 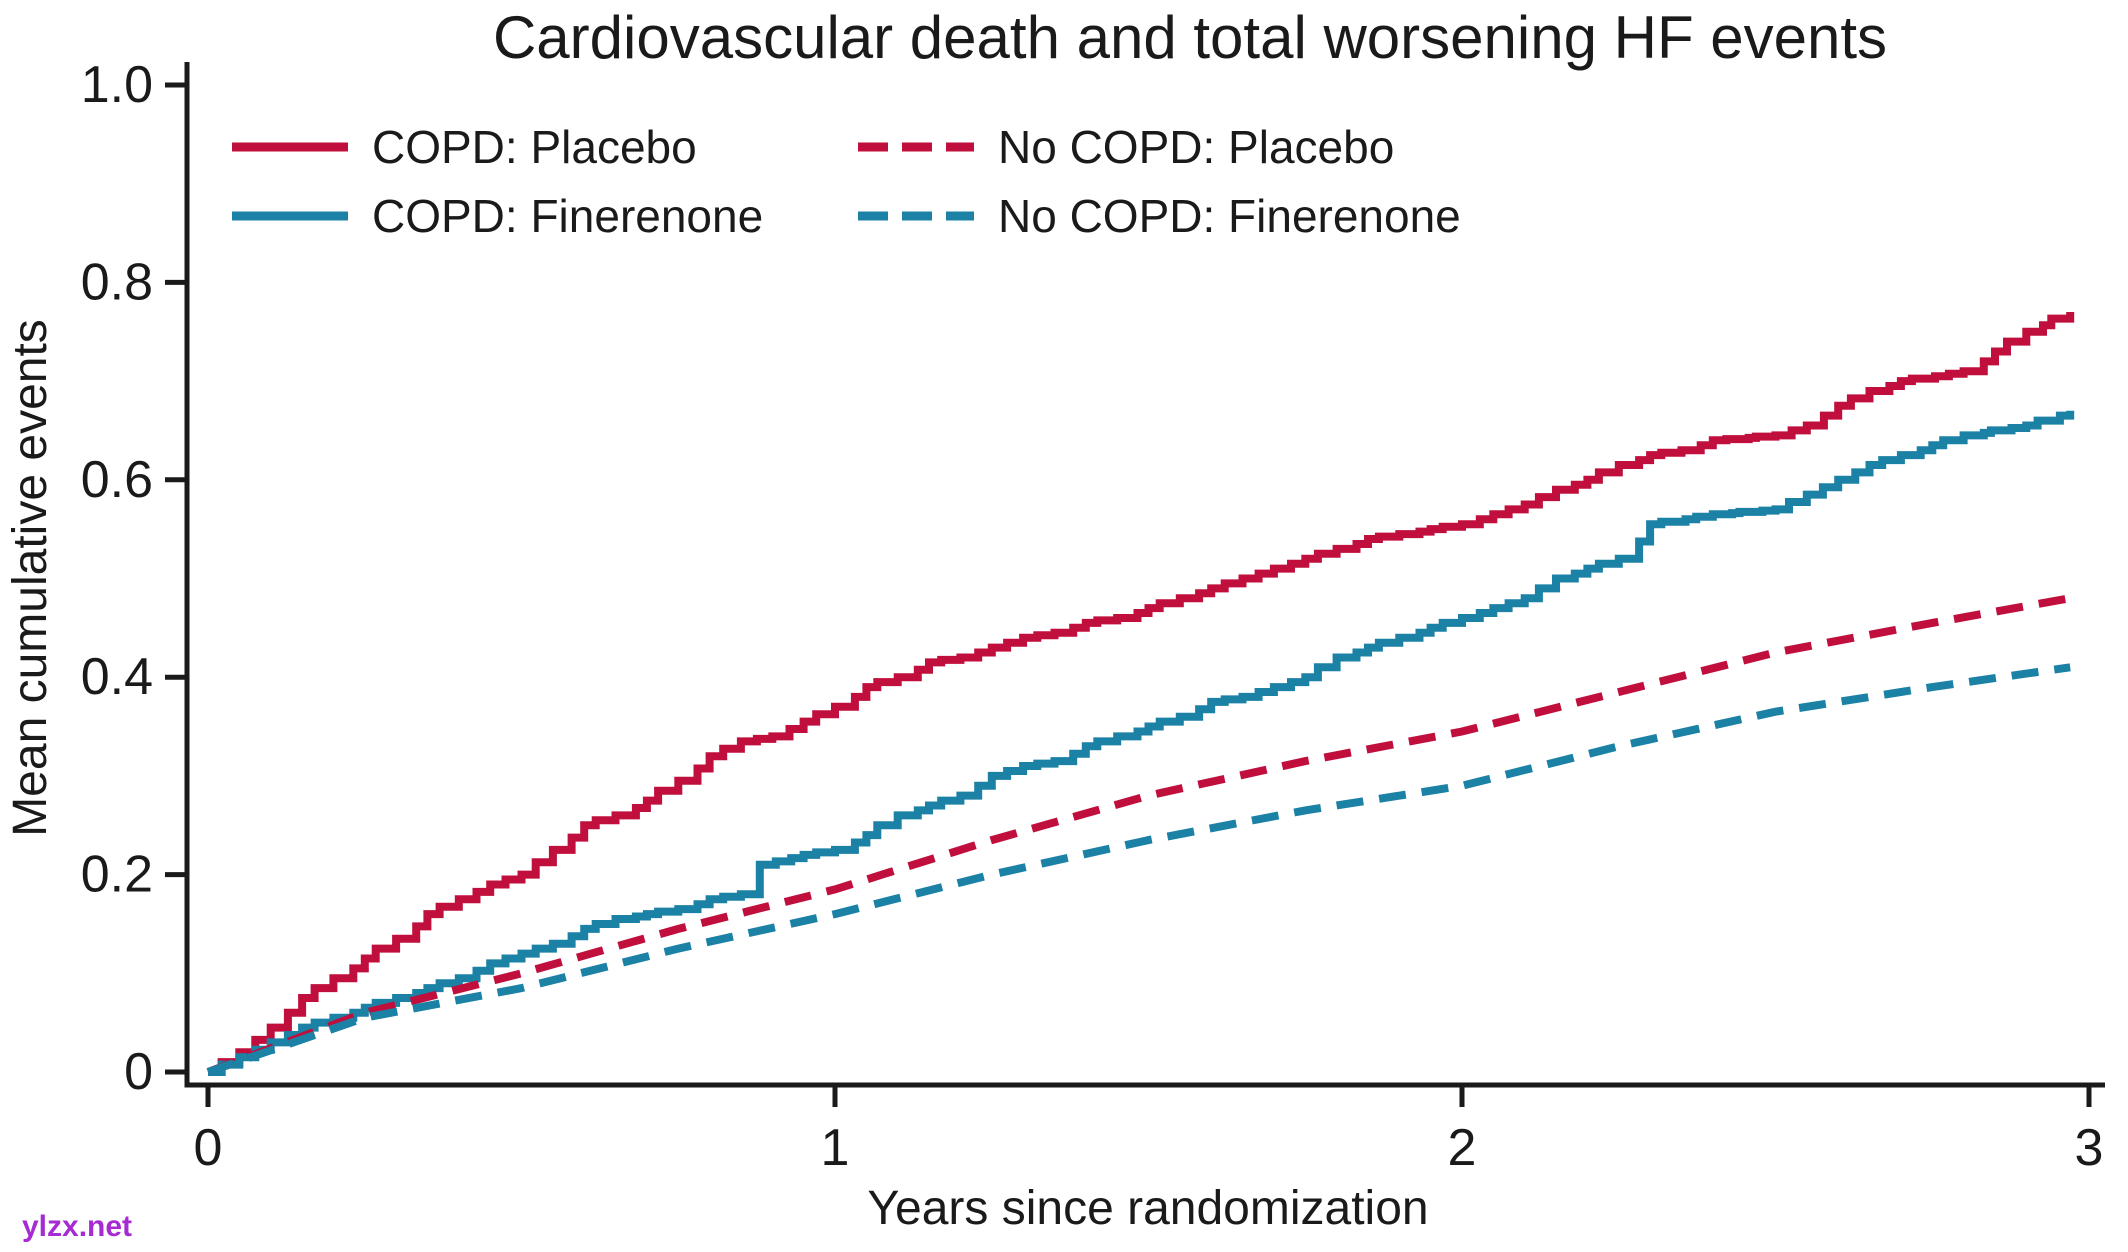 I want to click on legend-label: COPD: Finerenone, so click(x=567, y=216).